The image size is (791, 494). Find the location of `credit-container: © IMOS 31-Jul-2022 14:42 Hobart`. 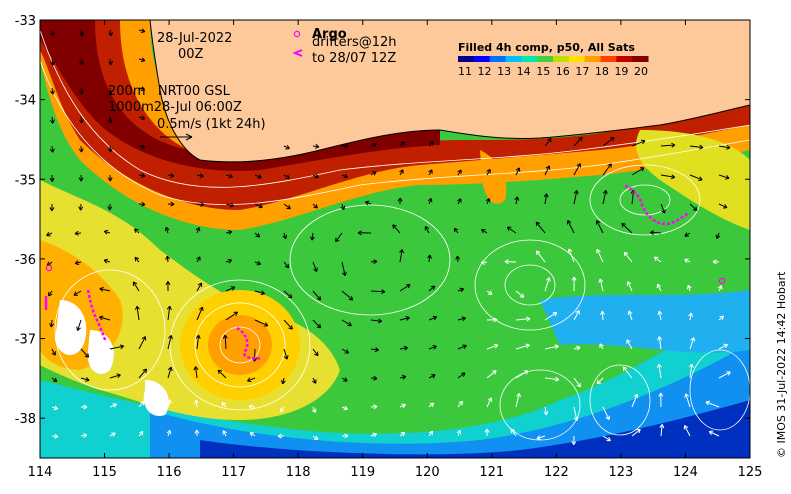

credit-container: © IMOS 31-Jul-2022 14:42 Hobart is located at coordinates (781, 370).